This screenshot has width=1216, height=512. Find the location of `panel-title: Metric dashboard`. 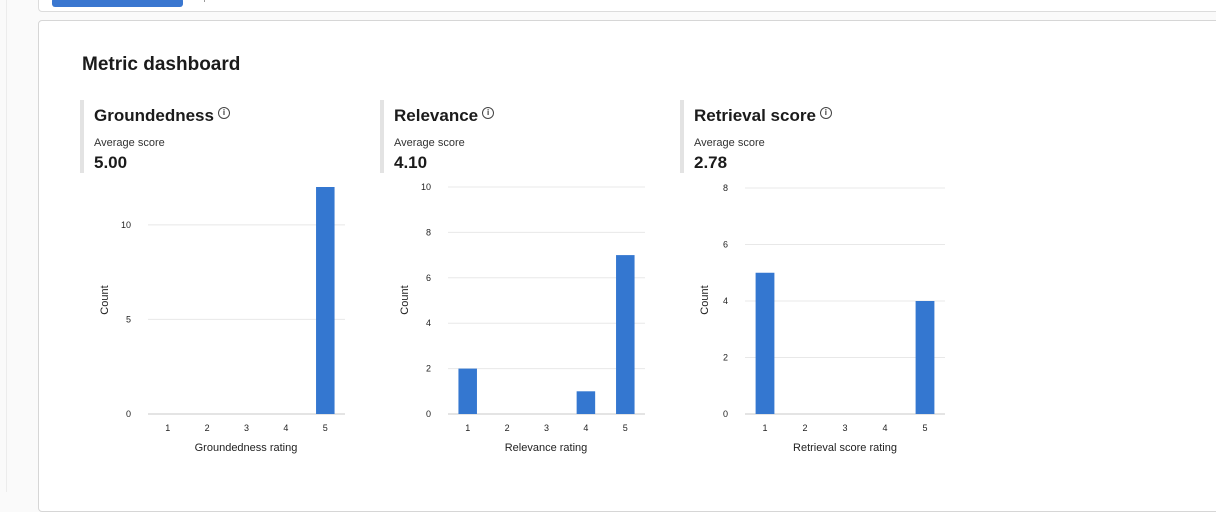

panel-title: Metric dashboard is located at coordinates (161, 64).